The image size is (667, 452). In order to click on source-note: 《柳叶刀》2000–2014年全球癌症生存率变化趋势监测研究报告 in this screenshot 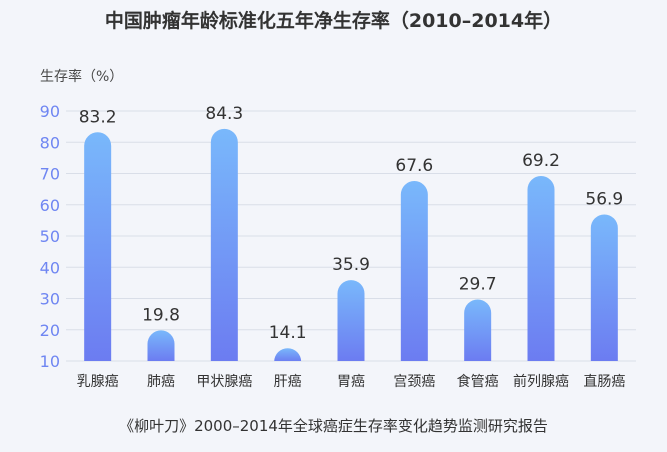, I will do `click(333, 426)`.